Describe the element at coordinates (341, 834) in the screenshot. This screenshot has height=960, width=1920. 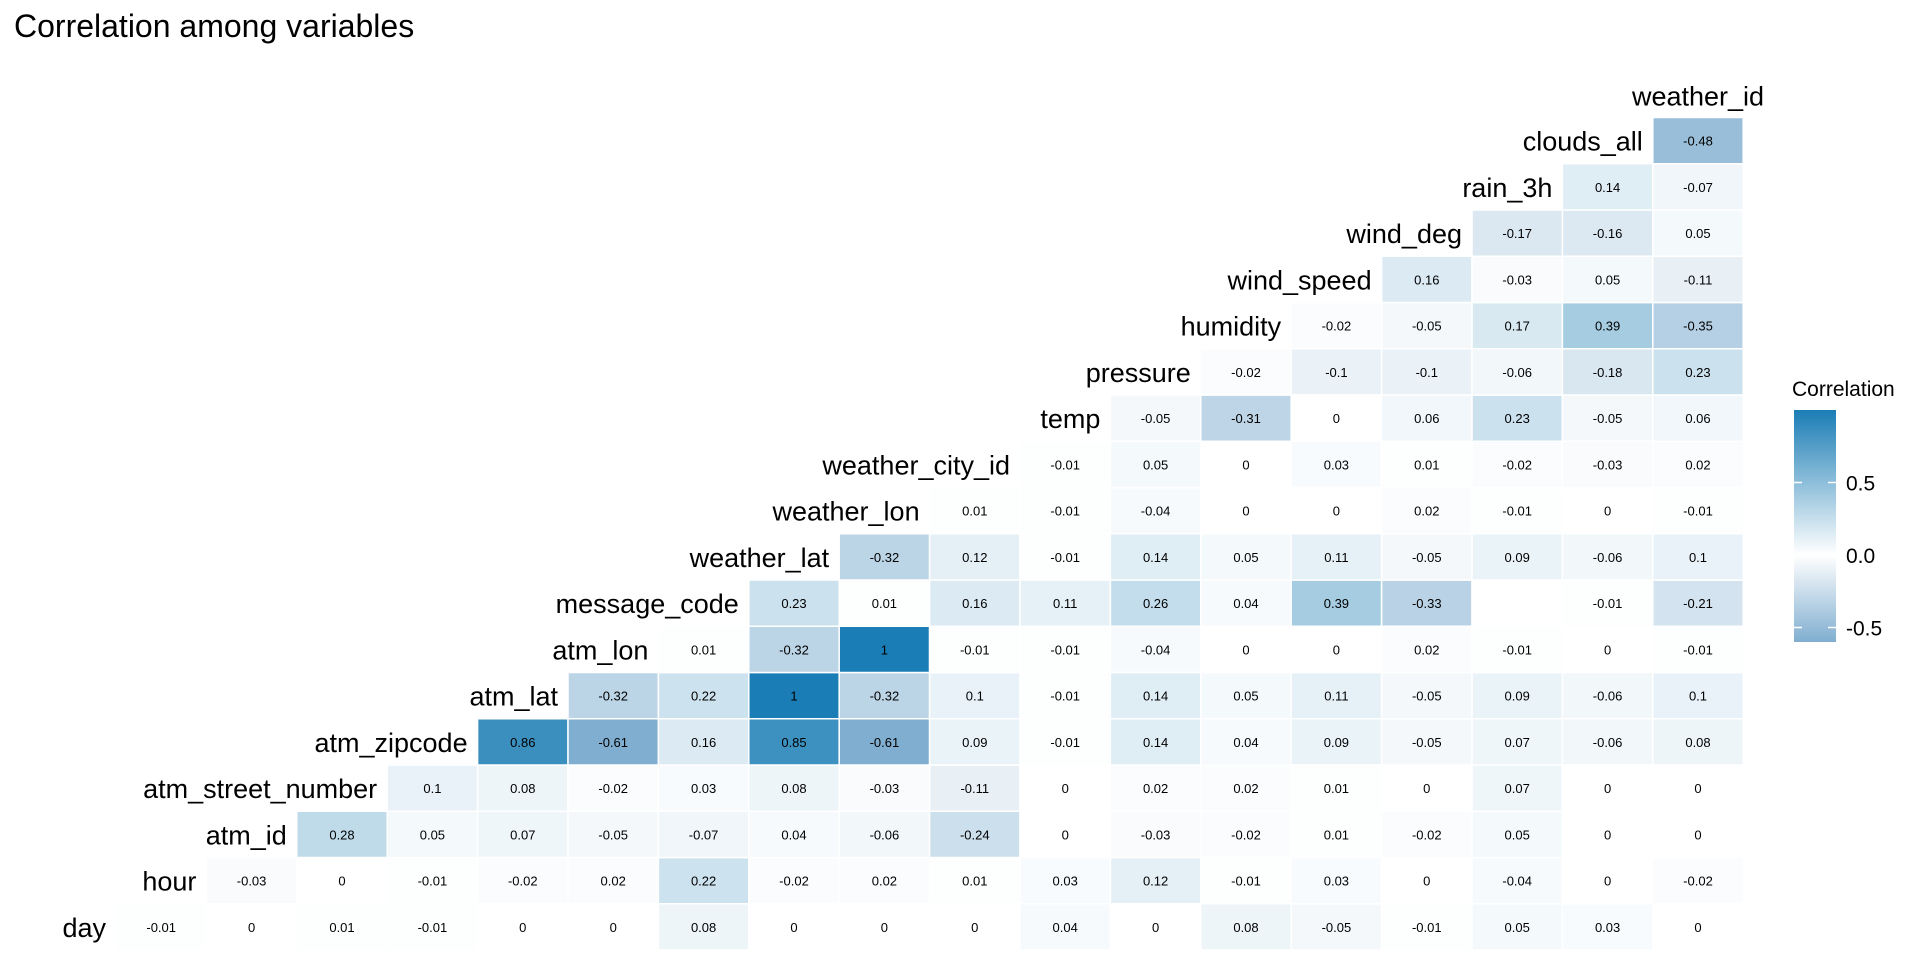
I see `cell-value: 0.28` at that location.